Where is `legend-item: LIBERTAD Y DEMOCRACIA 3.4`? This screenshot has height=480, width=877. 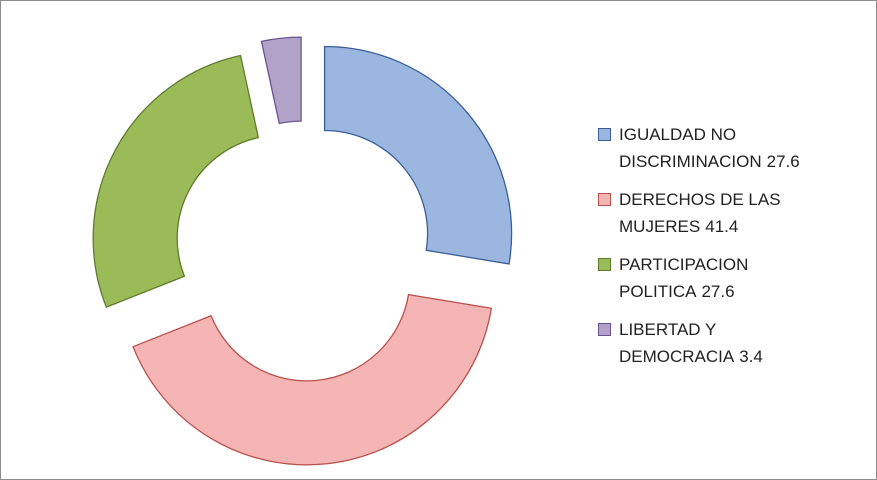
legend-item: LIBERTAD Y DEMOCRACIA 3.4 is located at coordinates (698, 343).